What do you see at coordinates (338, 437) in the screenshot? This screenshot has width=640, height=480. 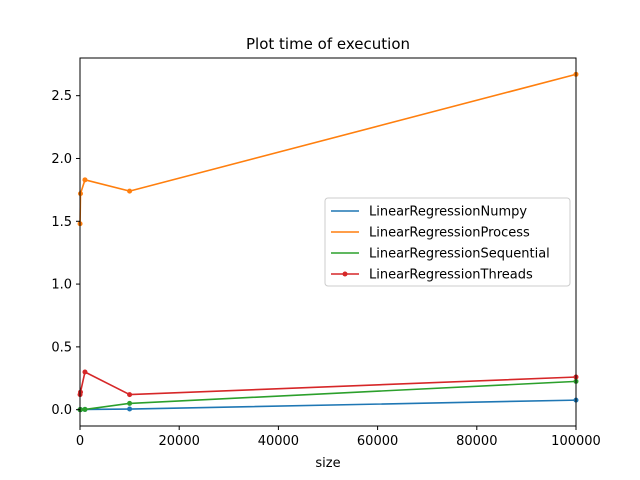 I see `x-axis-ticks: 0 20000 40000 60000 80000 100000` at bounding box center [338, 437].